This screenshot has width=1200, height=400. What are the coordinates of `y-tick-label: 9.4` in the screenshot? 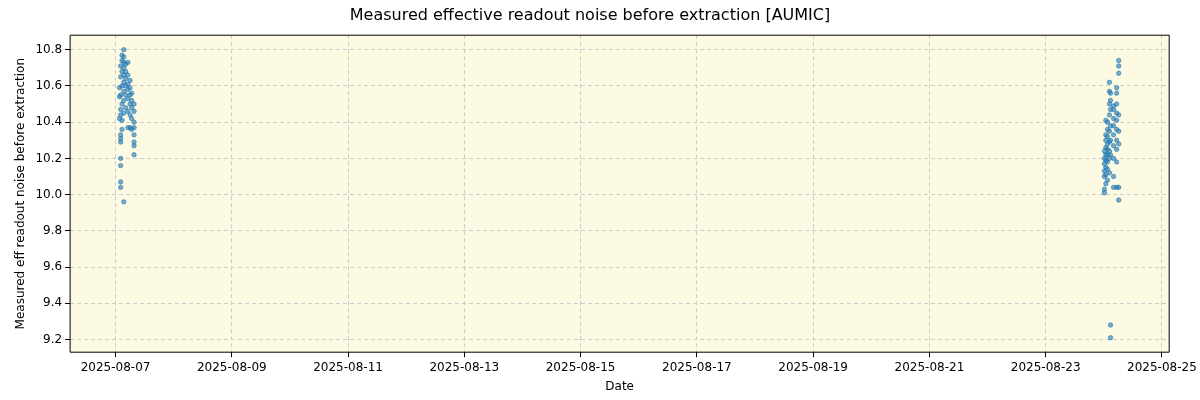 It's located at (53, 302).